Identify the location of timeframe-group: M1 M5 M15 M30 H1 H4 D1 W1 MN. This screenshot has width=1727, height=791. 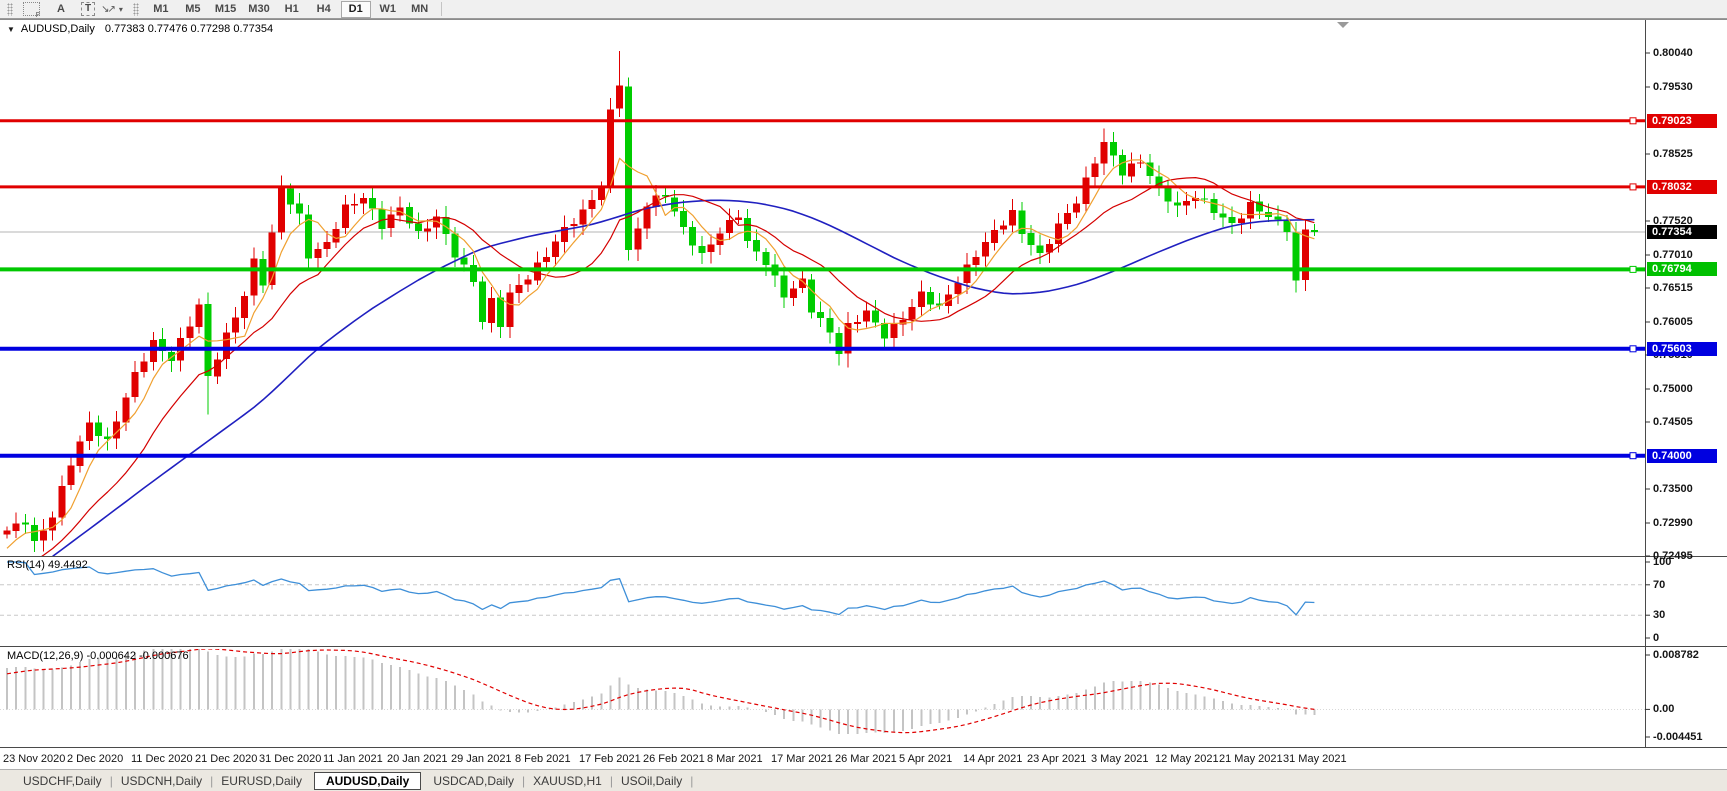
(296, 9).